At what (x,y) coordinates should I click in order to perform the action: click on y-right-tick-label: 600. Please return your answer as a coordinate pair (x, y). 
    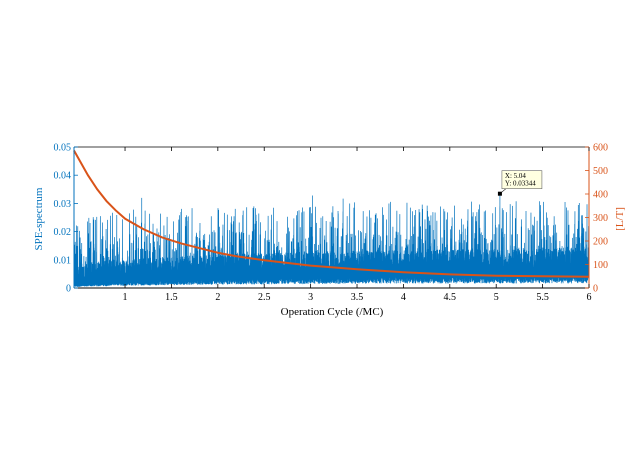
    Looking at the image, I should click on (600, 148).